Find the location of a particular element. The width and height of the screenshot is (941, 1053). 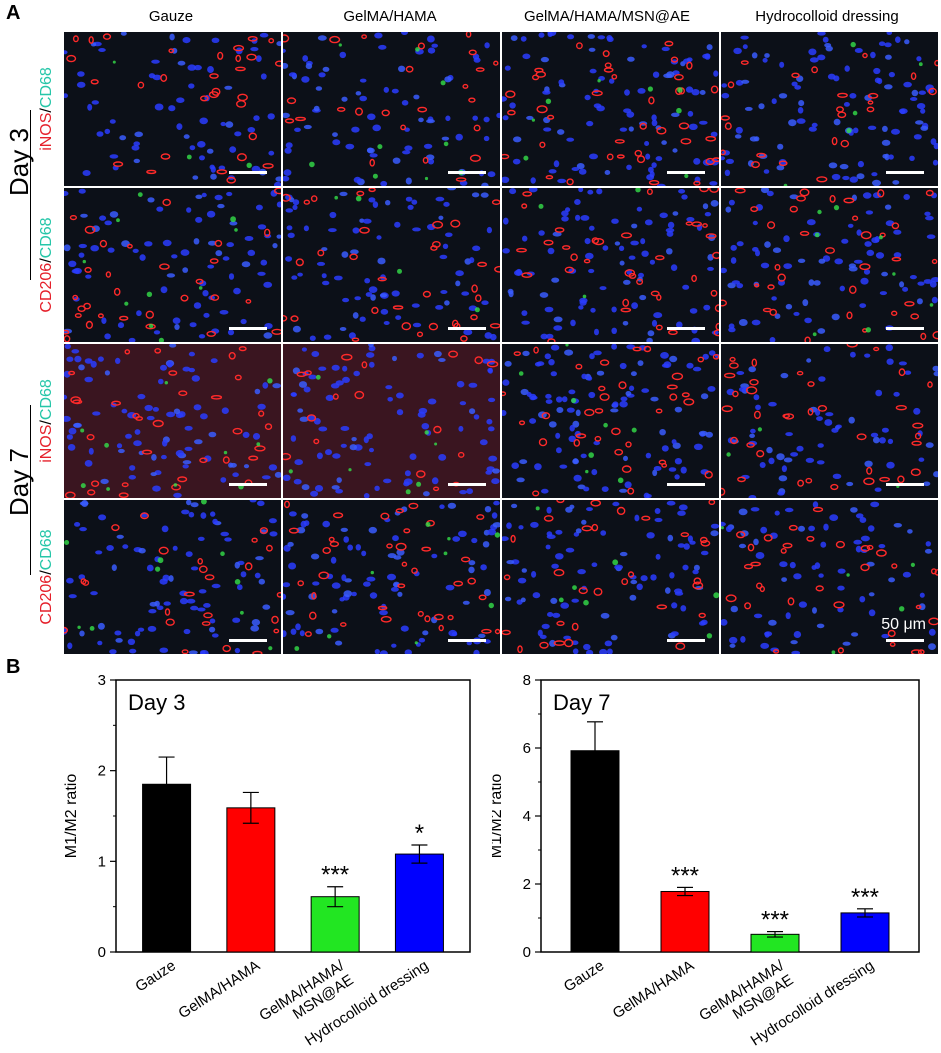

panel-a-letter: A is located at coordinates (13, 13).